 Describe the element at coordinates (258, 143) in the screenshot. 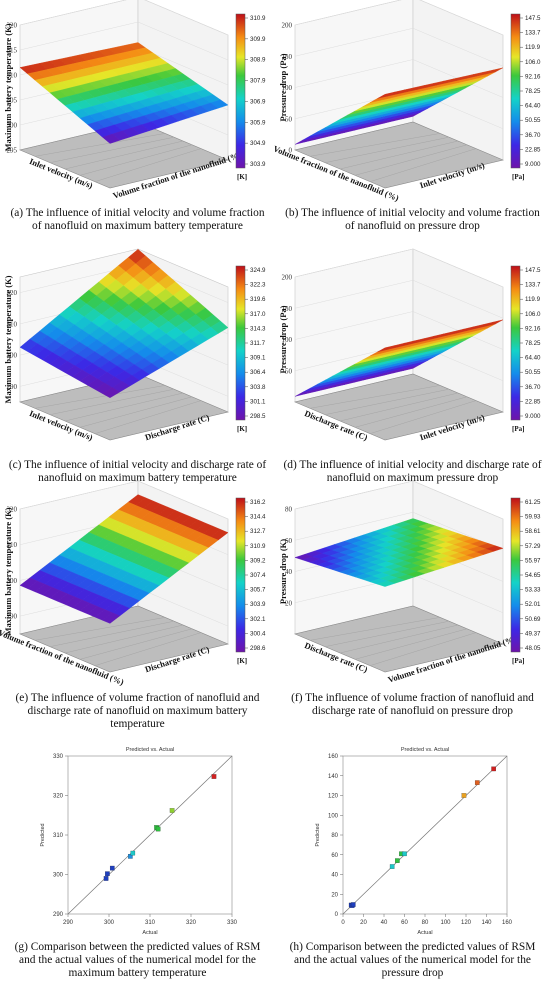

I see `colorbar-tick-label: 304.9` at that location.